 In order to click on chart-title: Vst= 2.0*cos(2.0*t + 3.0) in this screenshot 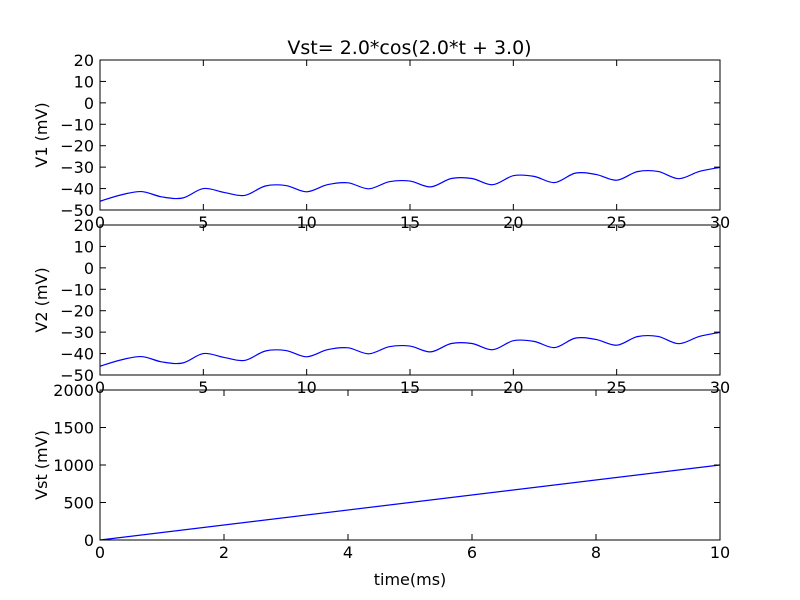, I will do `click(409, 48)`.